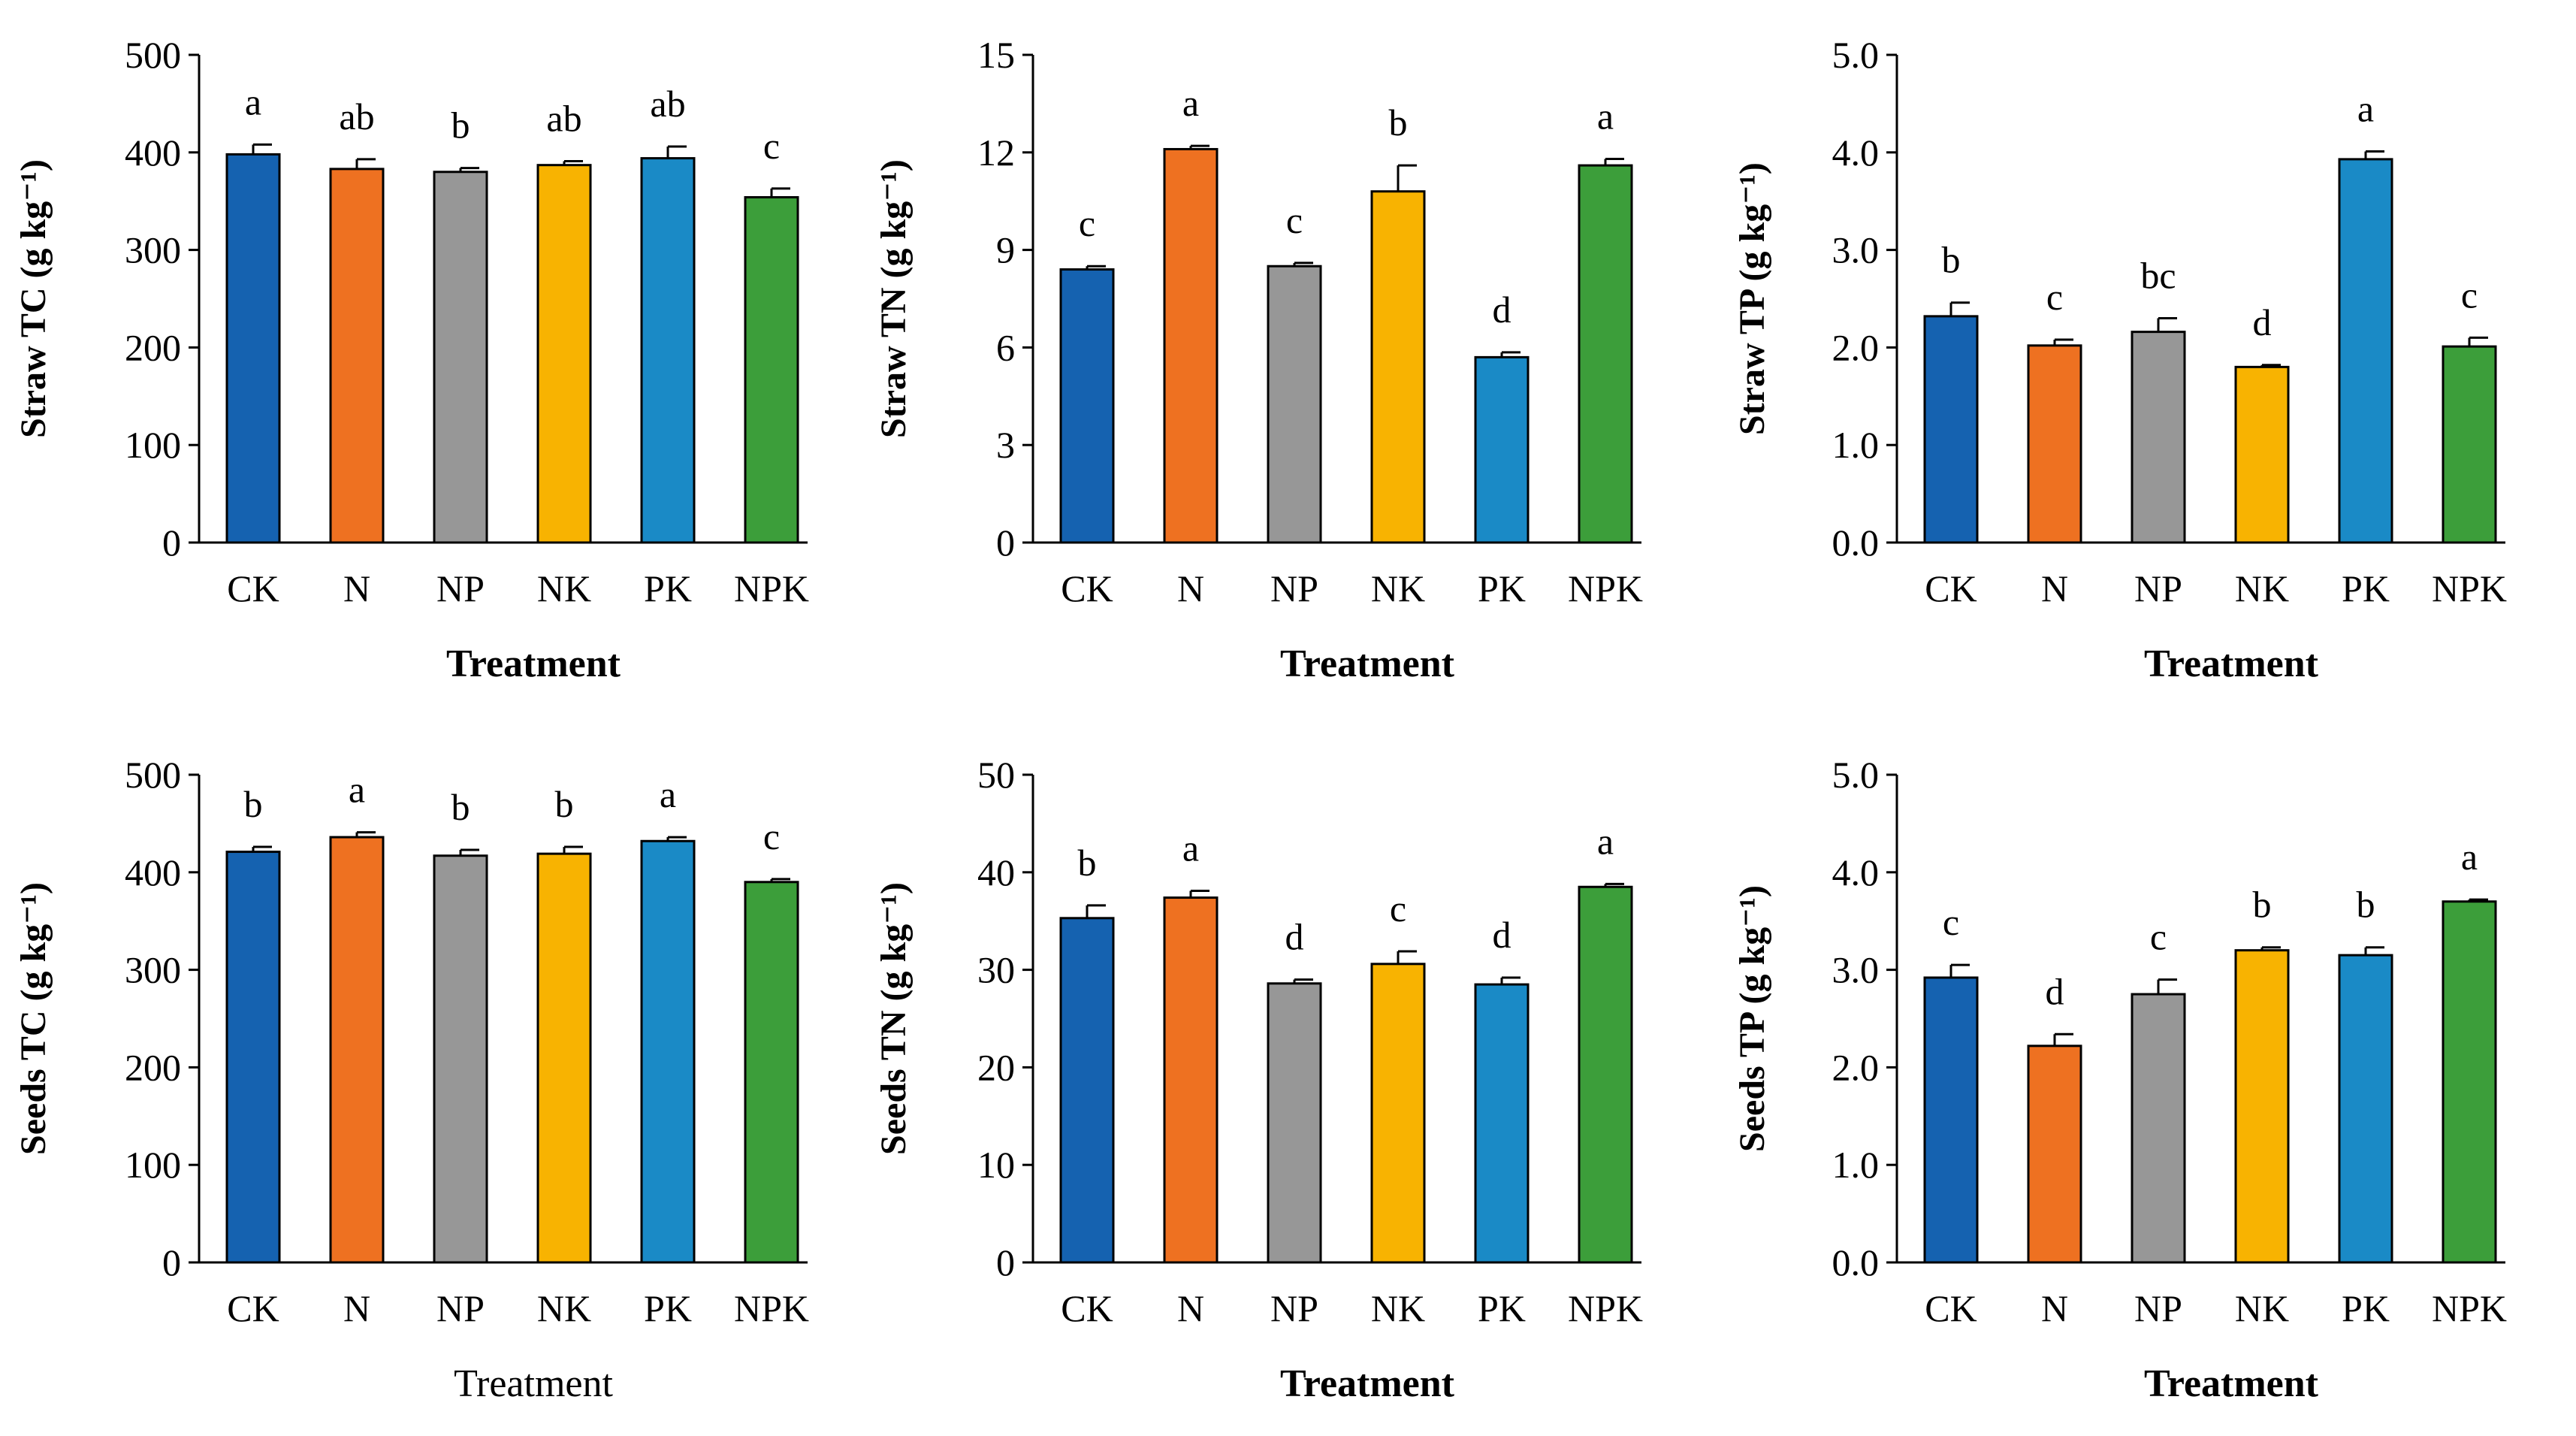 This screenshot has width=2576, height=1436. What do you see at coordinates (996, 872) in the screenshot?
I see `y-tick-label: 40` at bounding box center [996, 872].